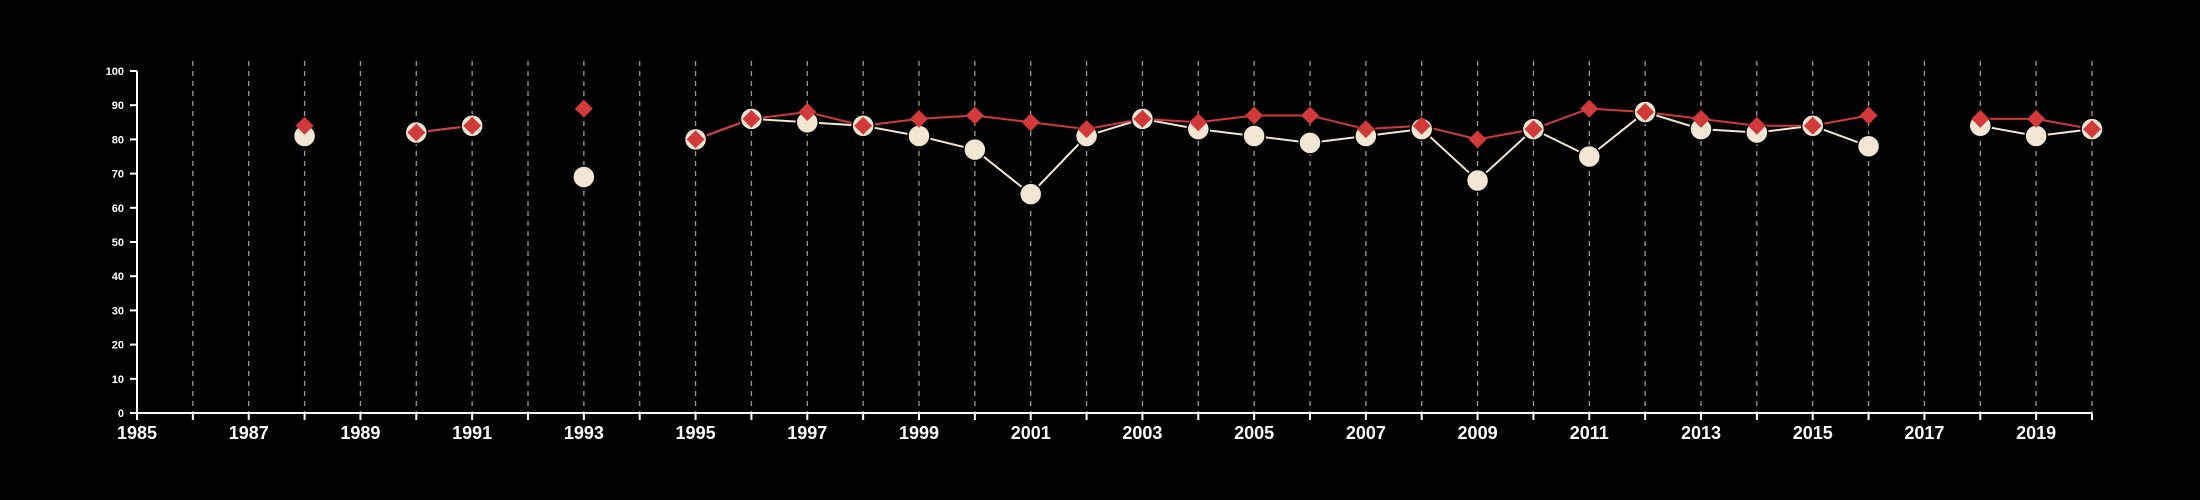 Image resolution: width=2200 pixels, height=500 pixels. What do you see at coordinates (118, 311) in the screenshot?
I see `y-tick-label: 30` at bounding box center [118, 311].